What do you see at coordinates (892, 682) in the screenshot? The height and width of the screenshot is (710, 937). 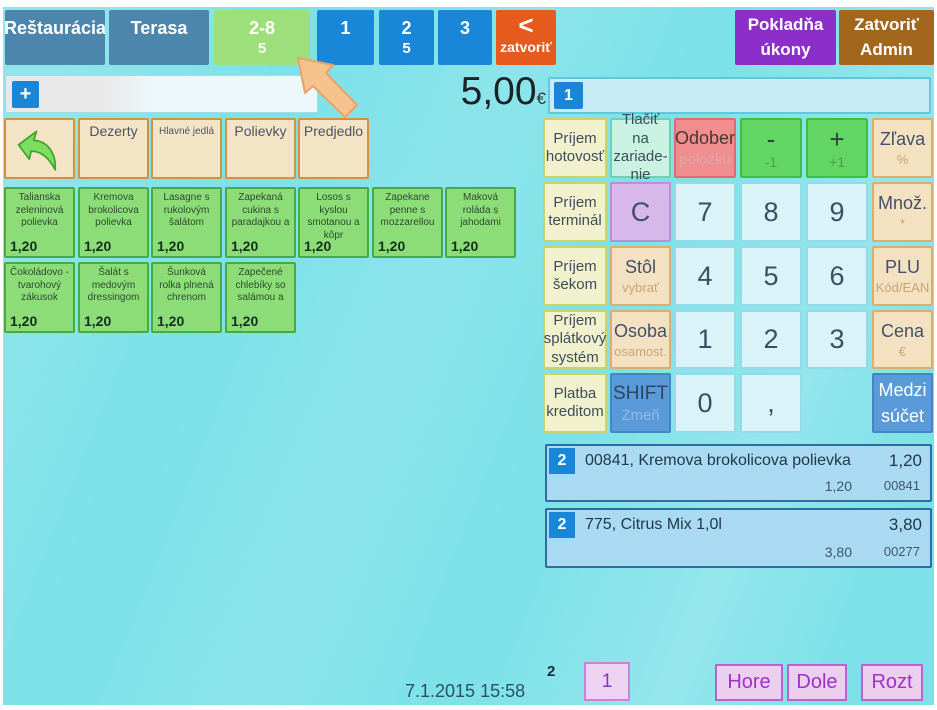 I see `nav-button-rozt: Rozt` at bounding box center [892, 682].